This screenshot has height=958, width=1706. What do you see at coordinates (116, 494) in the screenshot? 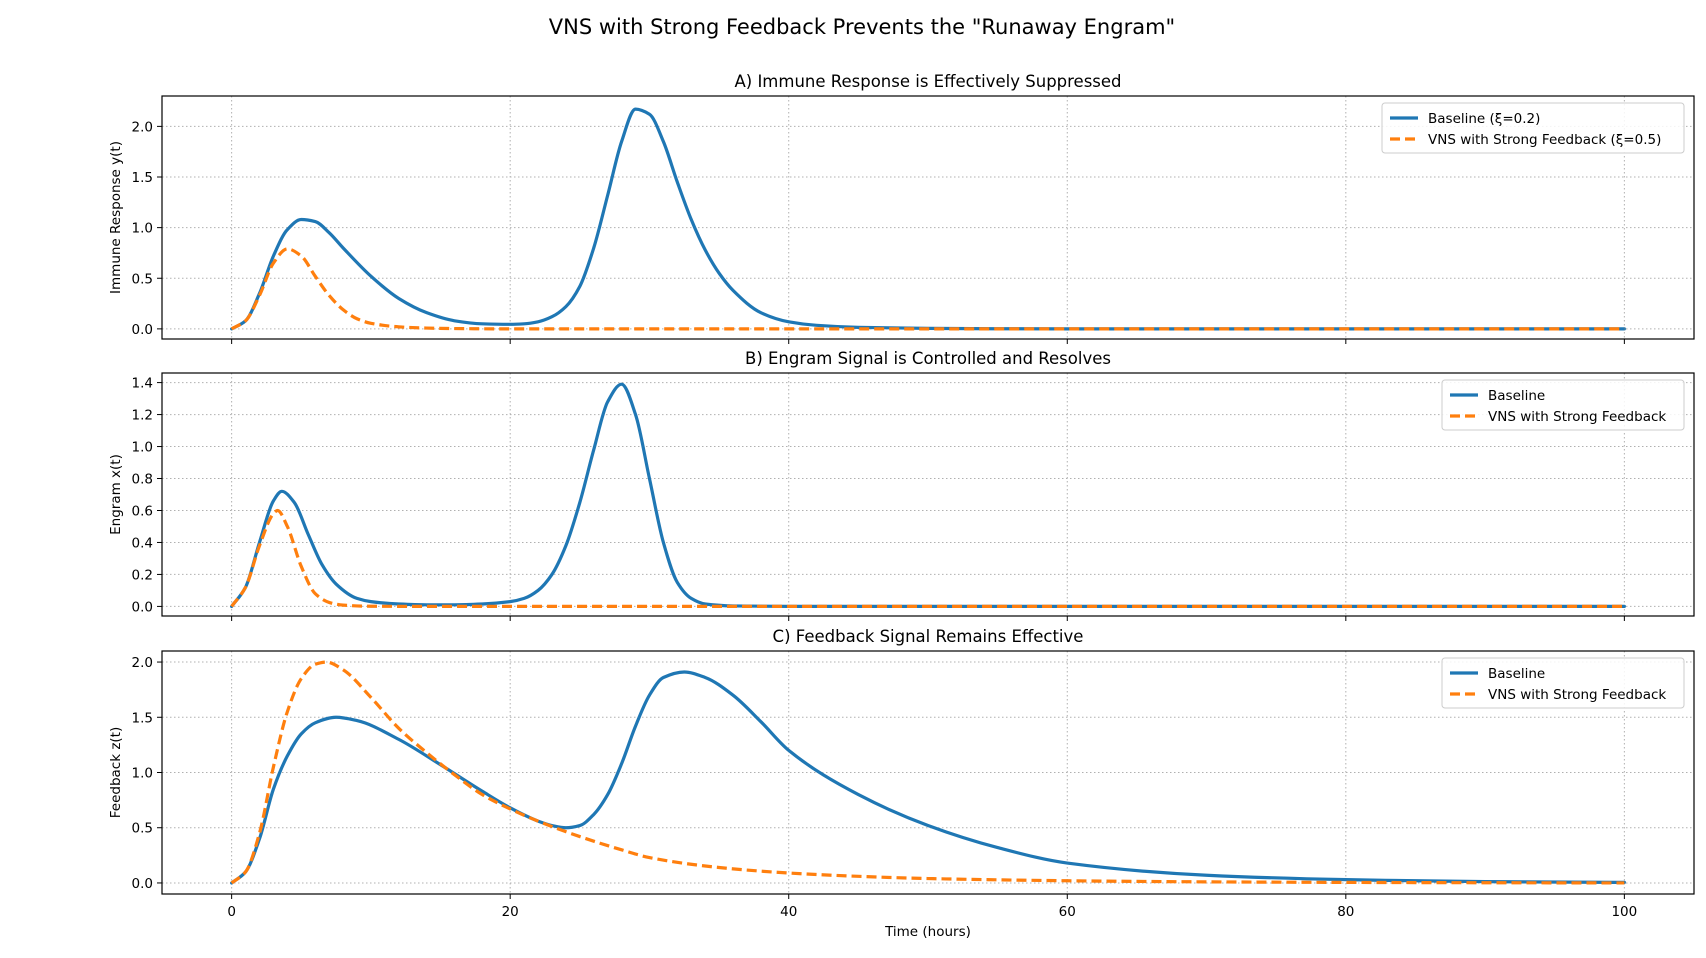
I see `panel-2-ylabel: Engram x(t)` at bounding box center [116, 494].